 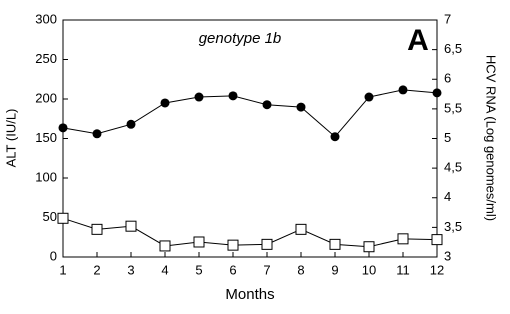 I want to click on y2-axis-label: HCV RNA (Log genomes/ml), so click(x=491, y=138).